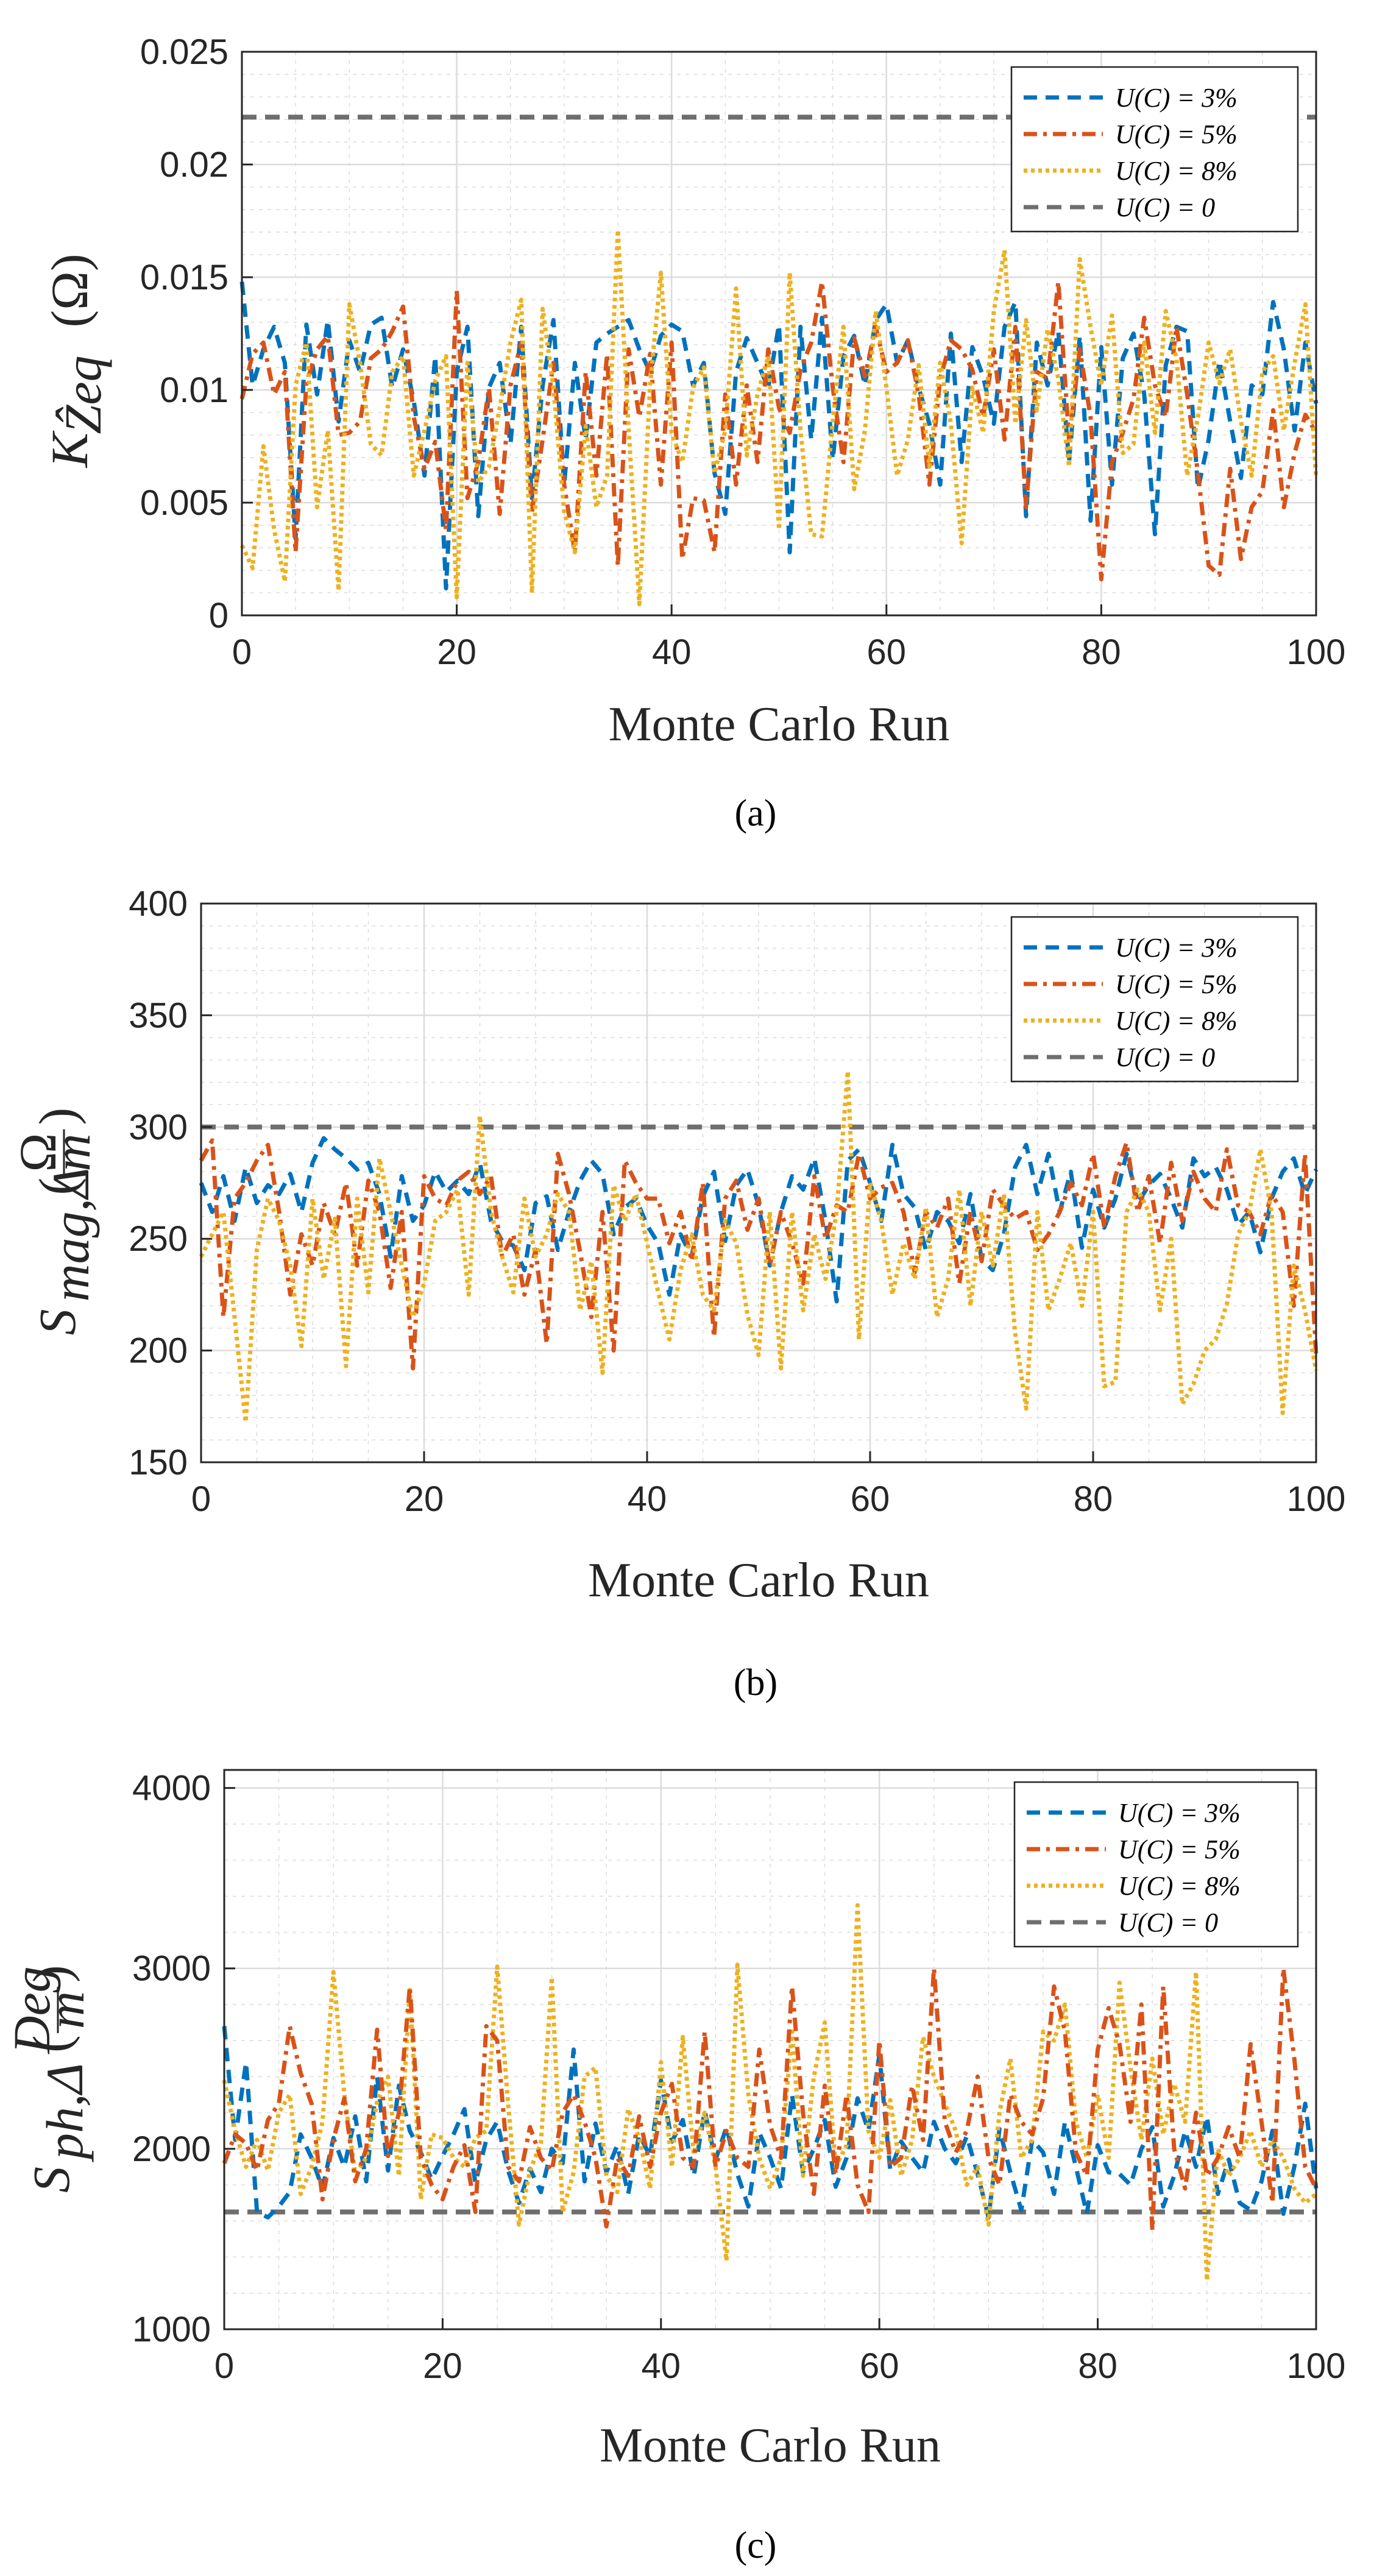 The width and height of the screenshot is (1374, 2576). What do you see at coordinates (69, 290) in the screenshot?
I see `panel-a-ylabel-unit: (Ω)` at bounding box center [69, 290].